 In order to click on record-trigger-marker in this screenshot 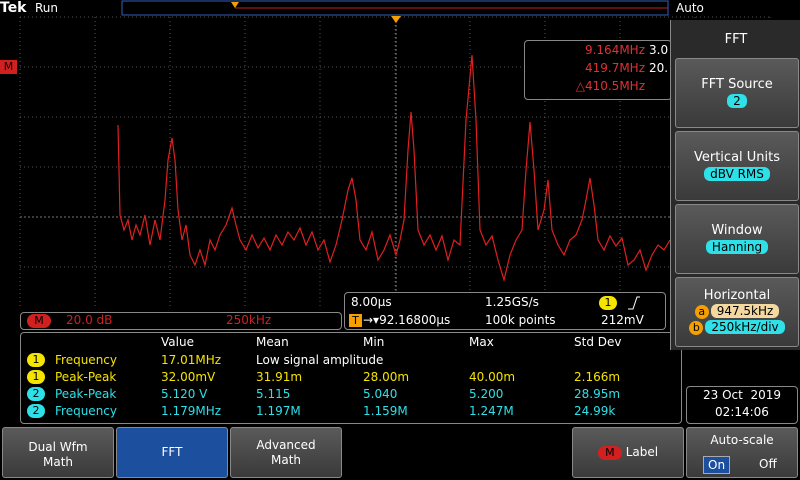, I will do `click(235, 5)`.